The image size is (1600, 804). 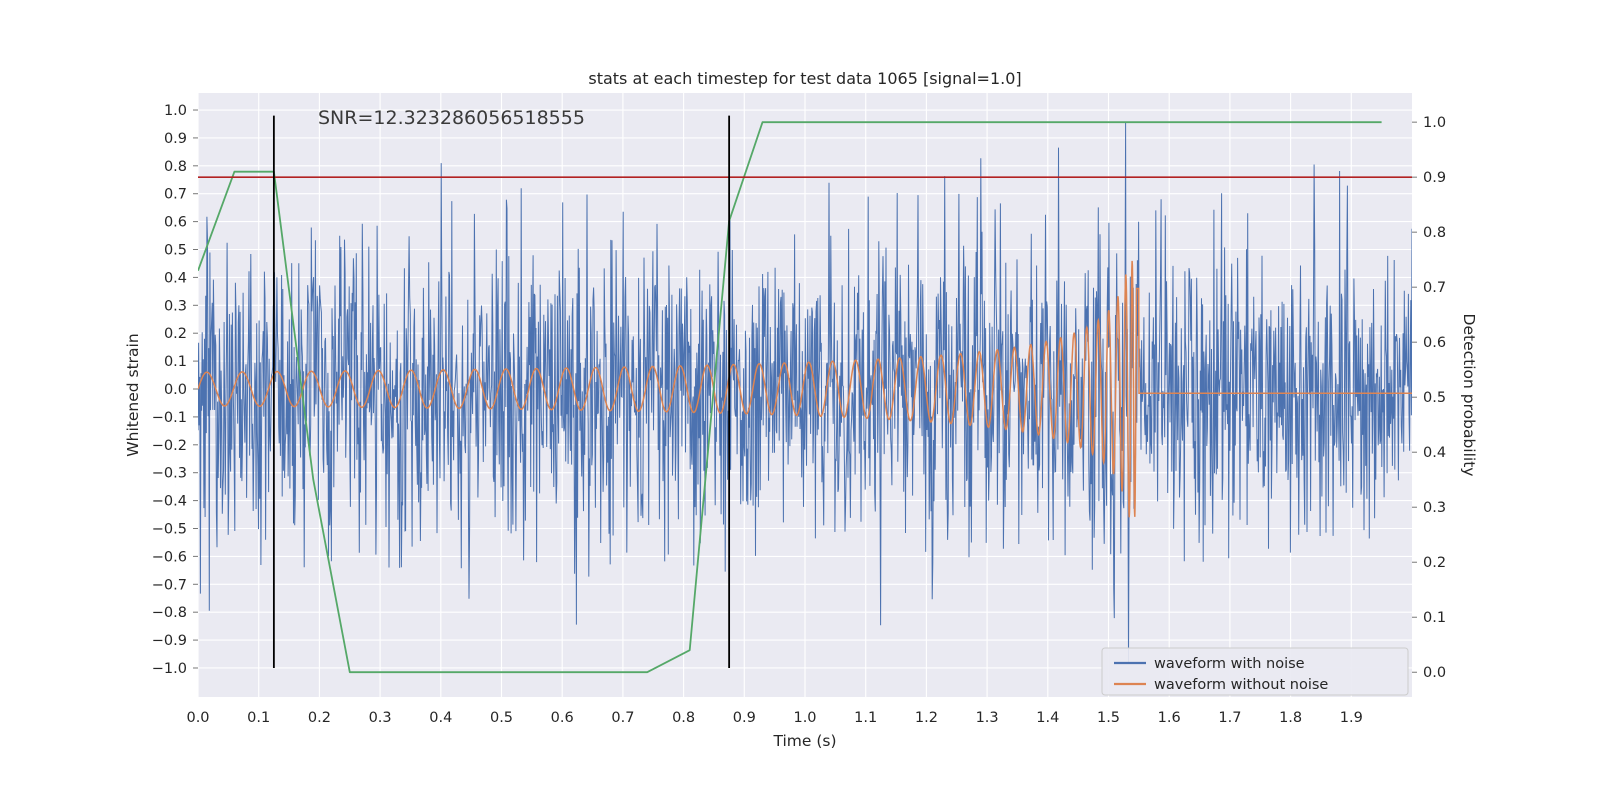 I want to click on y-left-tick-label: −0.6, so click(x=169, y=557).